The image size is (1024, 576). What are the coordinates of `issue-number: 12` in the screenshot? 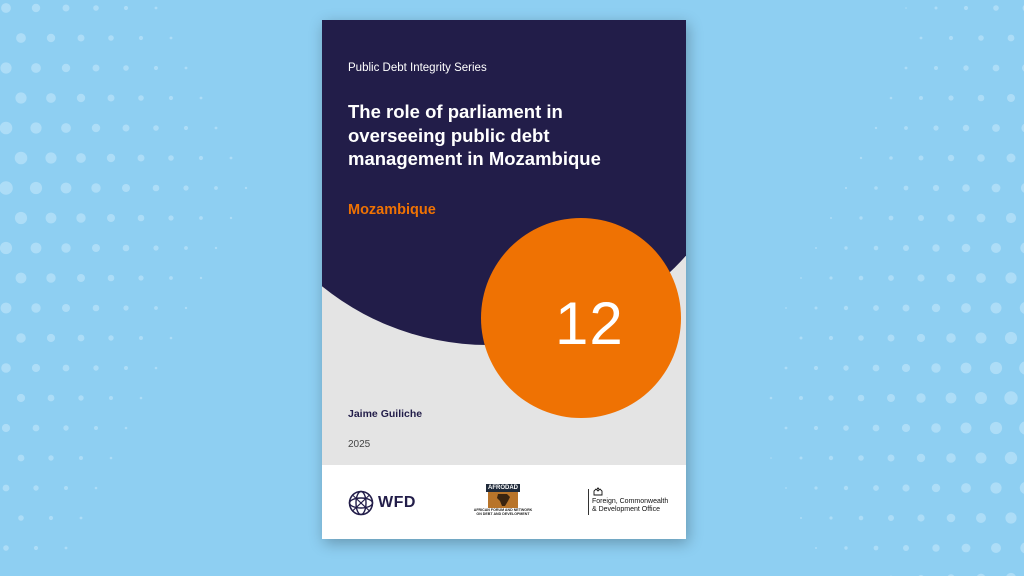 It's located at (589, 323).